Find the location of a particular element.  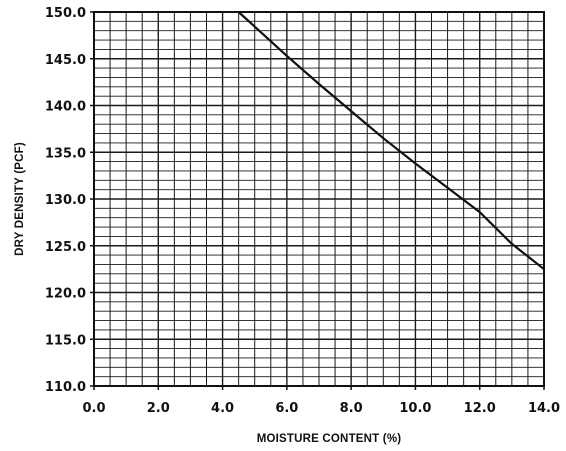

y-tick-label: 145.0 is located at coordinates (65, 60).